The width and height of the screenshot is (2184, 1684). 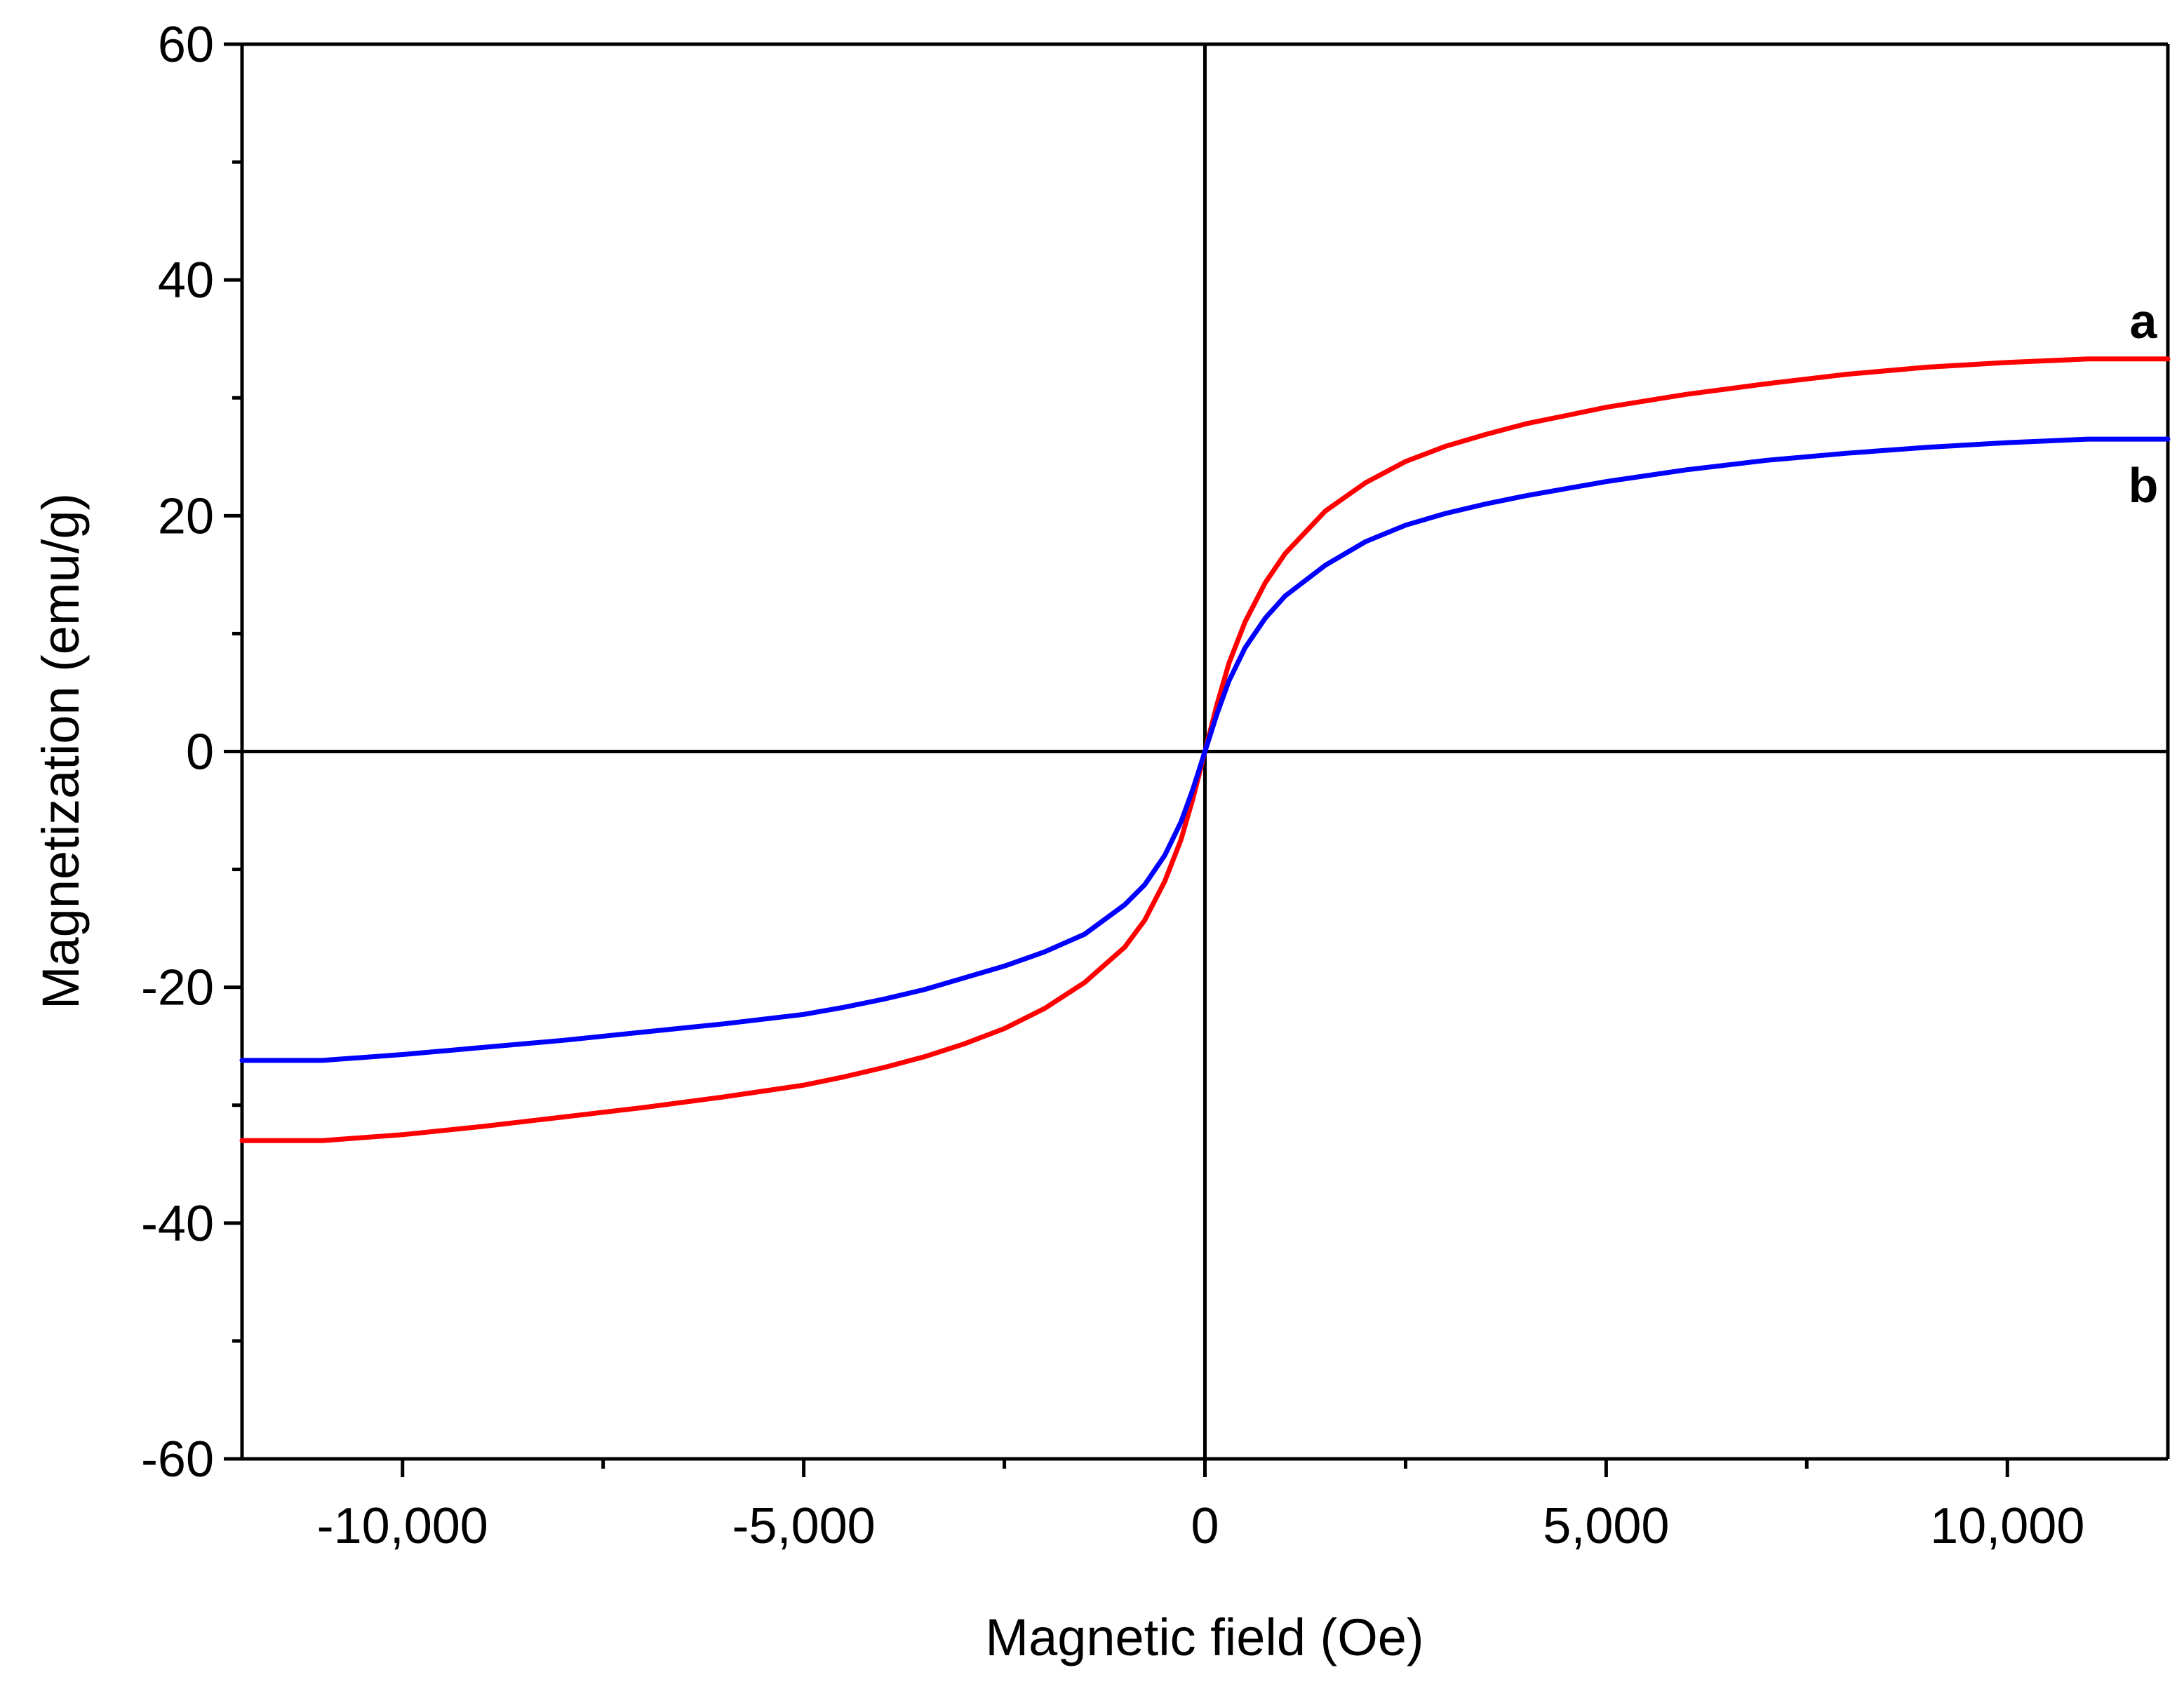 I want to click on y-axis-ticks: -60 -40 -20 0 20 40 60, so click(x=191, y=752).